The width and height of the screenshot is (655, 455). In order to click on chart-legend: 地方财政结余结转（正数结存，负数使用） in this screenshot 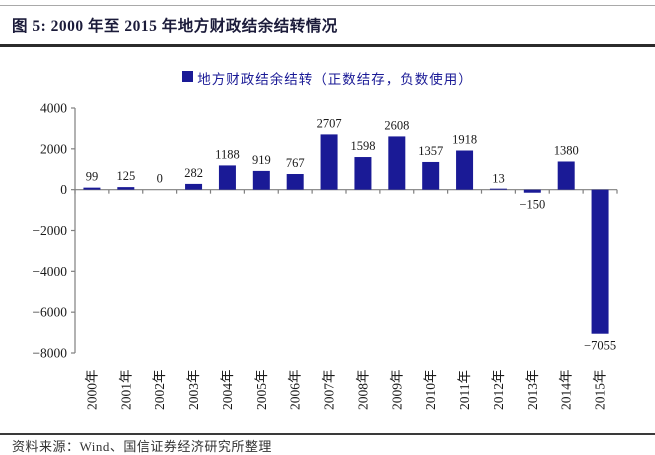, I will do `click(327, 78)`.